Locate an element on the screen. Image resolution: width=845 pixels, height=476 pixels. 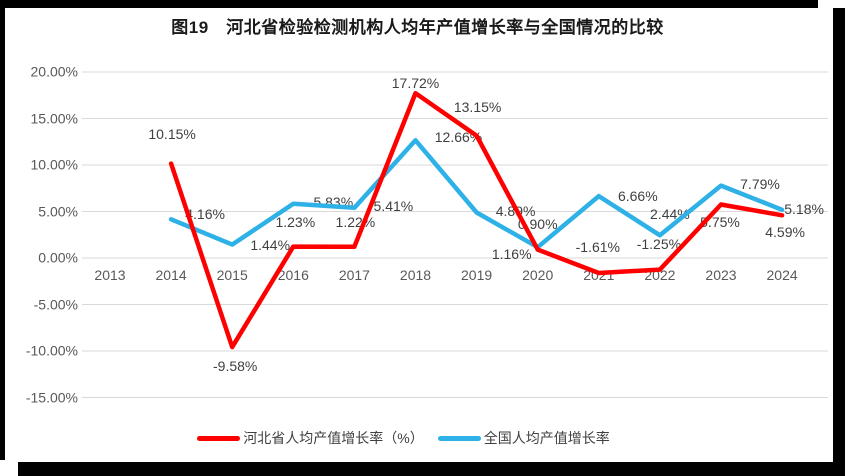
legend-item-hebei: 河北省人均产值增长率（%） is located at coordinates (310, 438).